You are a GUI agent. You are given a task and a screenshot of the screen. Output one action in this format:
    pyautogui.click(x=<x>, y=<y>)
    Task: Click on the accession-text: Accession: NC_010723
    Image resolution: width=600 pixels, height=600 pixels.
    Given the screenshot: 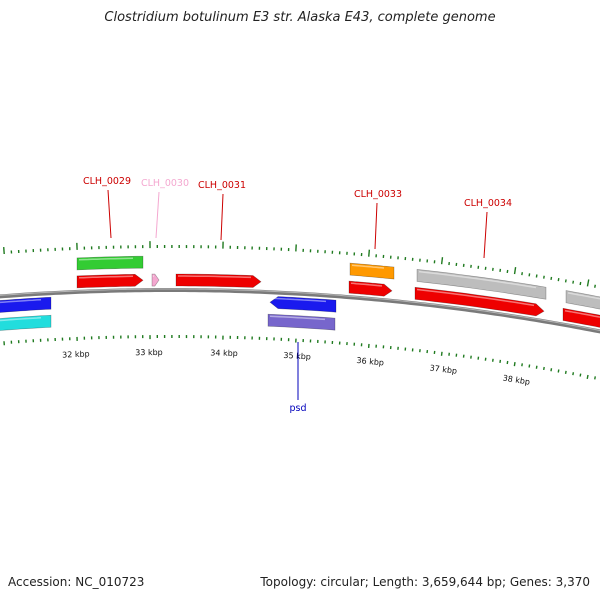 What is the action you would take?
    pyautogui.click(x=76, y=582)
    